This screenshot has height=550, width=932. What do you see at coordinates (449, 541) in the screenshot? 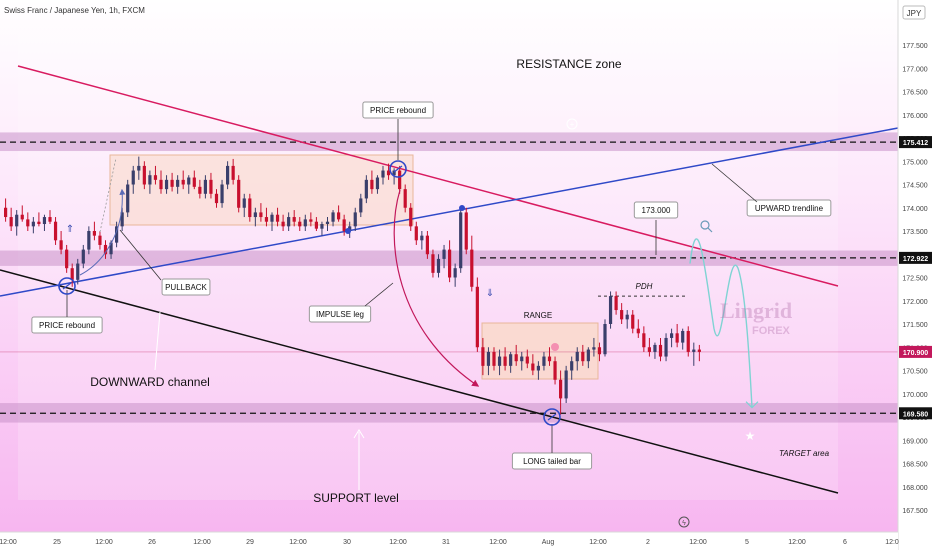
I see `x-axis-panel` at bounding box center [449, 541].